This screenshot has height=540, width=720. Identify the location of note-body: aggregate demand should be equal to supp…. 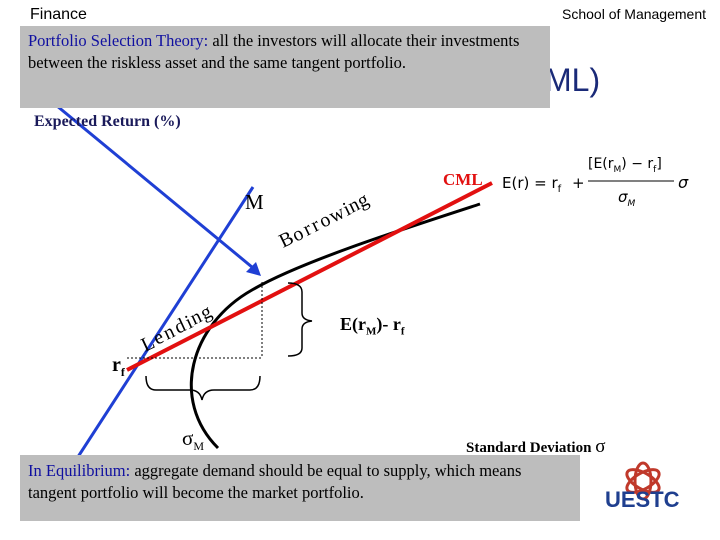
(275, 481).